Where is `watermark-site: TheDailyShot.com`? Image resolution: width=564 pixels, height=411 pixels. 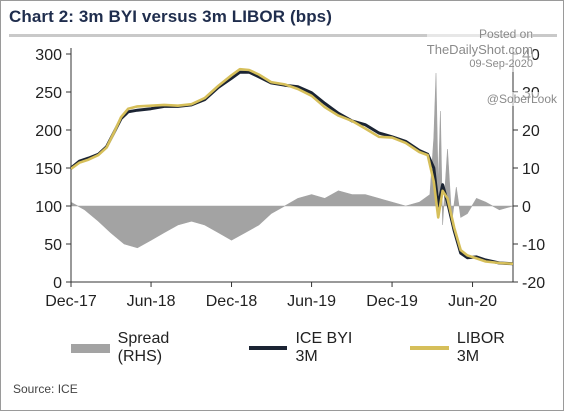 watermark-site: TheDailyShot.com is located at coordinates (479, 49).